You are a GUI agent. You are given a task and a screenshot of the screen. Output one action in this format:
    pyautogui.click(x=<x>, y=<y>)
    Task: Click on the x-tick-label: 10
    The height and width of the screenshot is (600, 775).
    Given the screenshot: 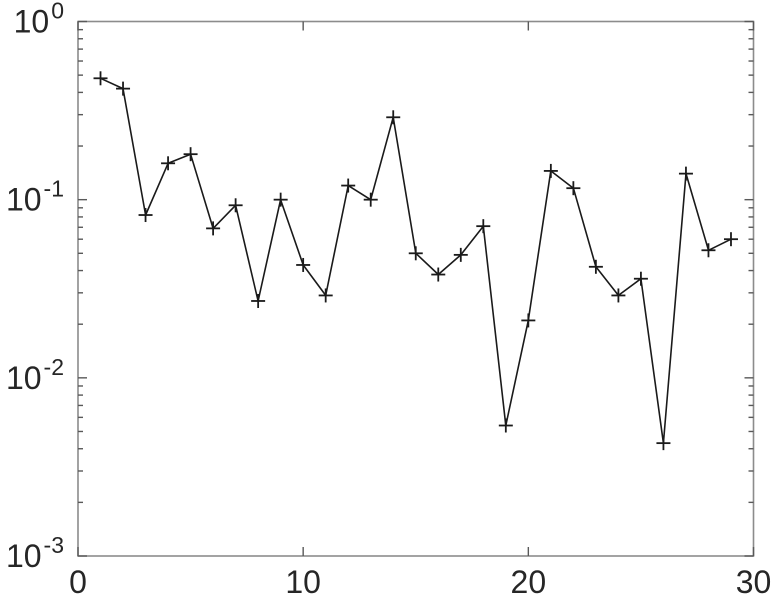 What is the action you would take?
    pyautogui.click(x=303, y=582)
    